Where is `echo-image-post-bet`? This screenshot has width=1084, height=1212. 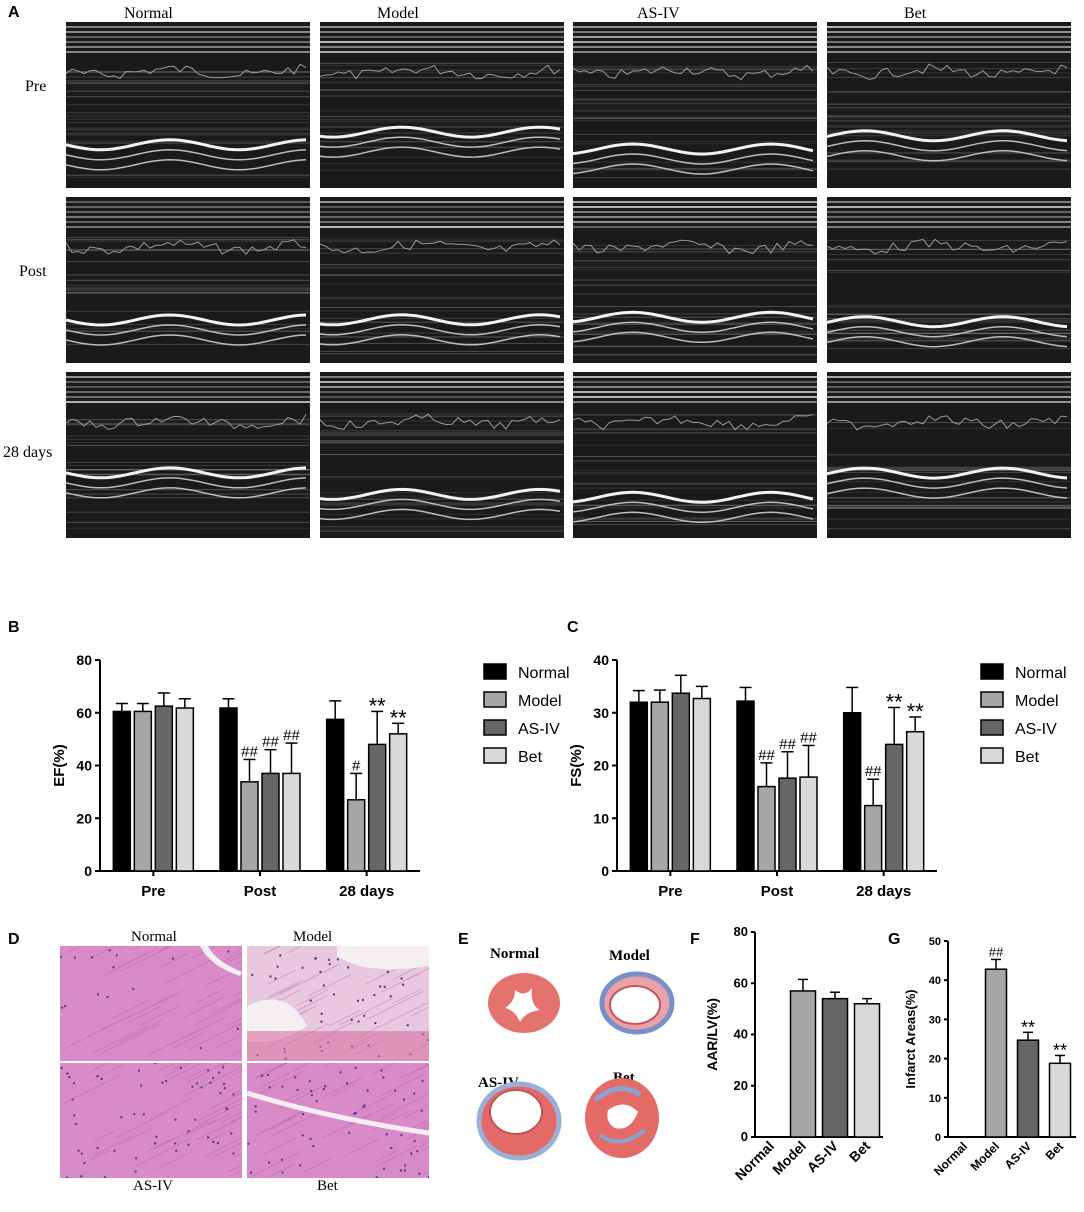
echo-image-post-bet is located at coordinates (949, 280).